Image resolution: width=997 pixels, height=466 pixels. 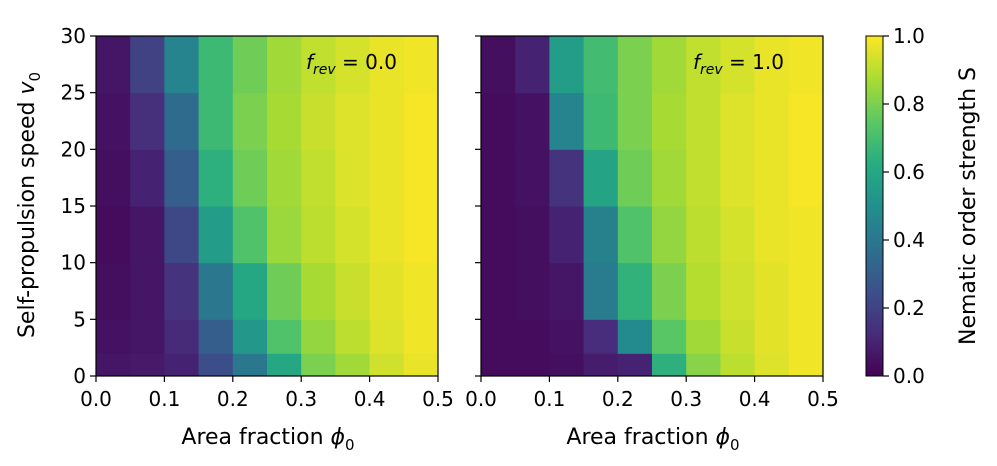 What do you see at coordinates (79, 376) in the screenshot?
I see `y-tick-label: 0` at bounding box center [79, 376].